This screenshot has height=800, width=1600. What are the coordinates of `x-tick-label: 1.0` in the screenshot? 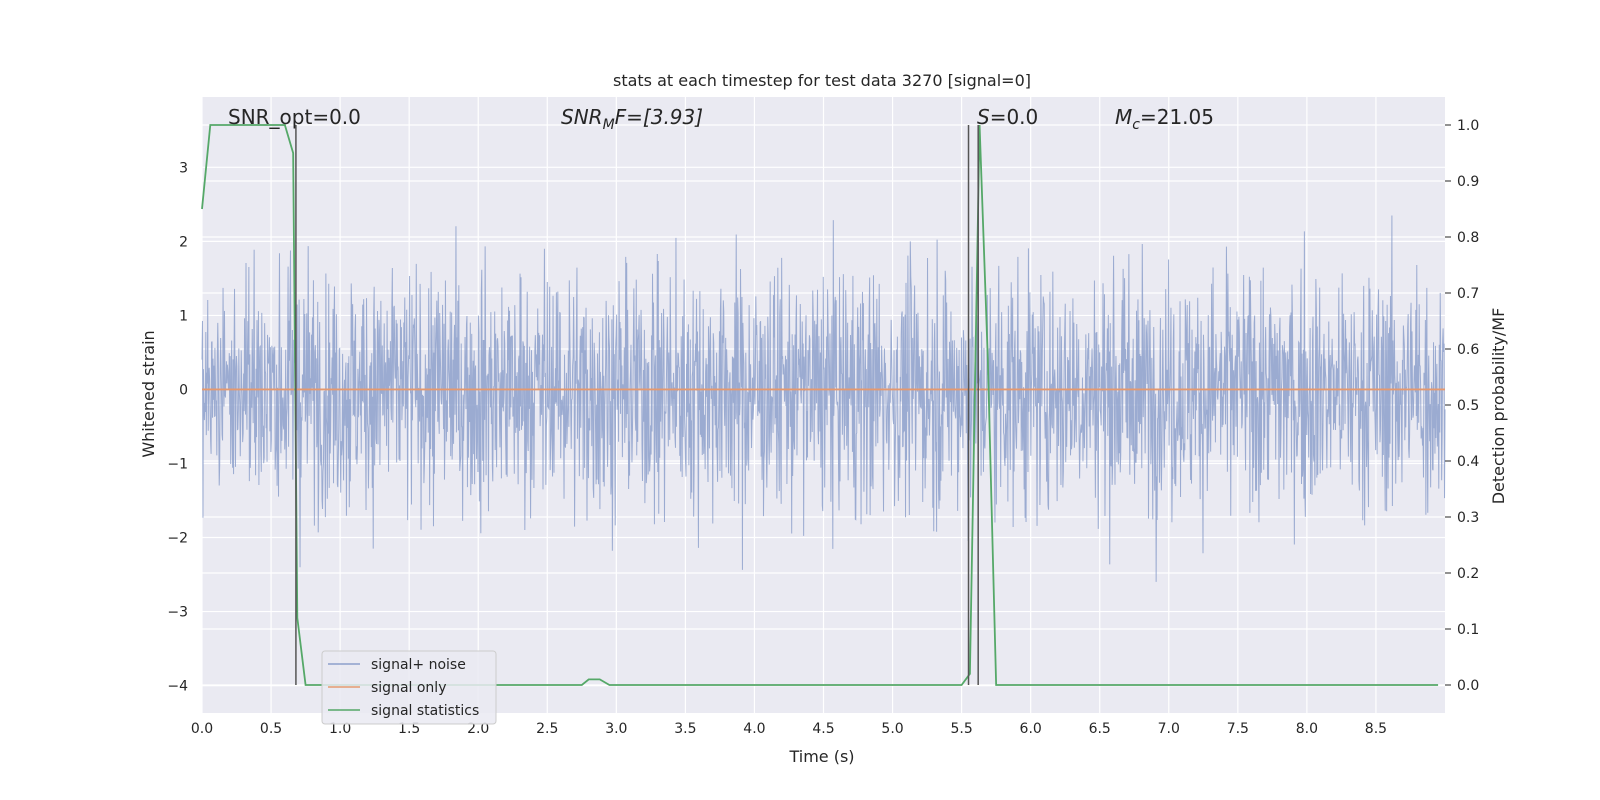 It's located at (340, 729).